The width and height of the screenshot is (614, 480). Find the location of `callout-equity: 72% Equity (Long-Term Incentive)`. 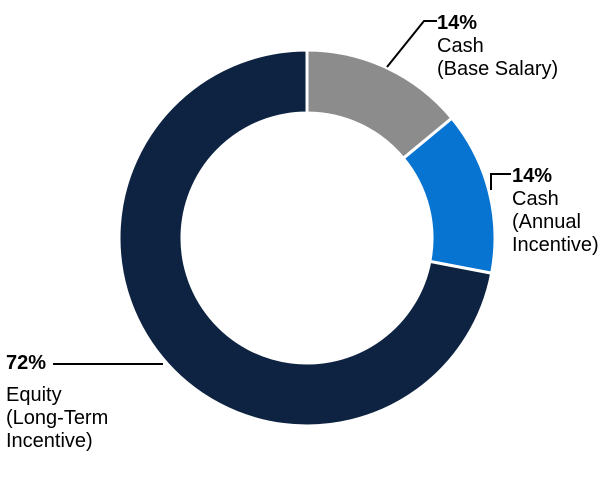

callout-equity: 72% Equity (Long-Term Incentive) is located at coordinates (57, 402).